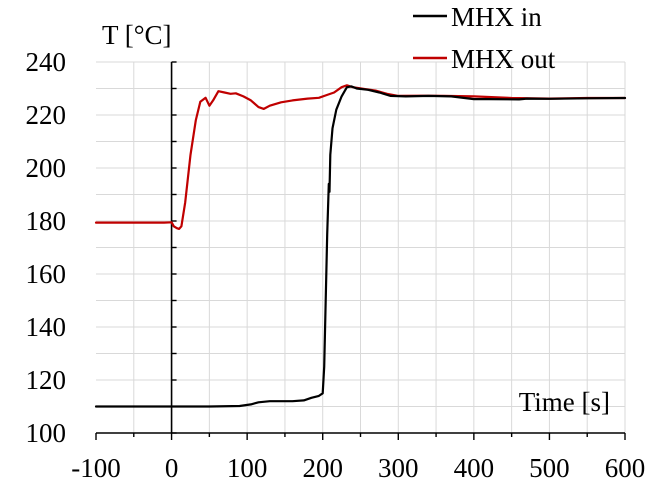  I want to click on x-tick-label: 0, so click(172, 468).